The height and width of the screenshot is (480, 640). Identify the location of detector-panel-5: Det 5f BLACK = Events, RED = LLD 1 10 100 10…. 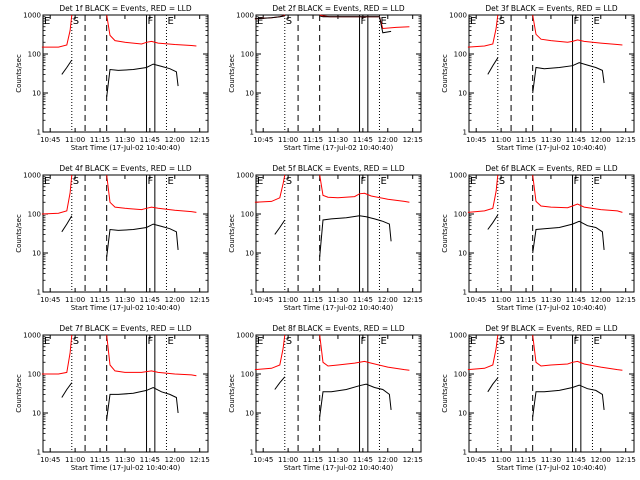
(325, 238).